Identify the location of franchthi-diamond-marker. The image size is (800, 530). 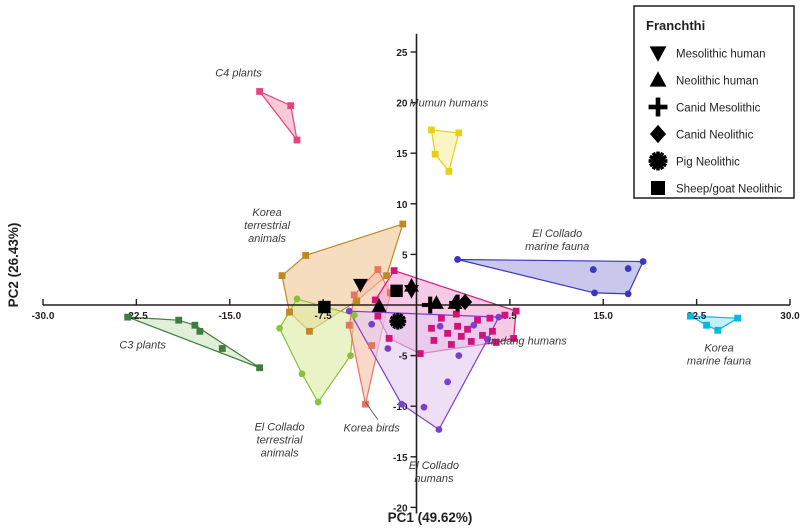
(465, 302).